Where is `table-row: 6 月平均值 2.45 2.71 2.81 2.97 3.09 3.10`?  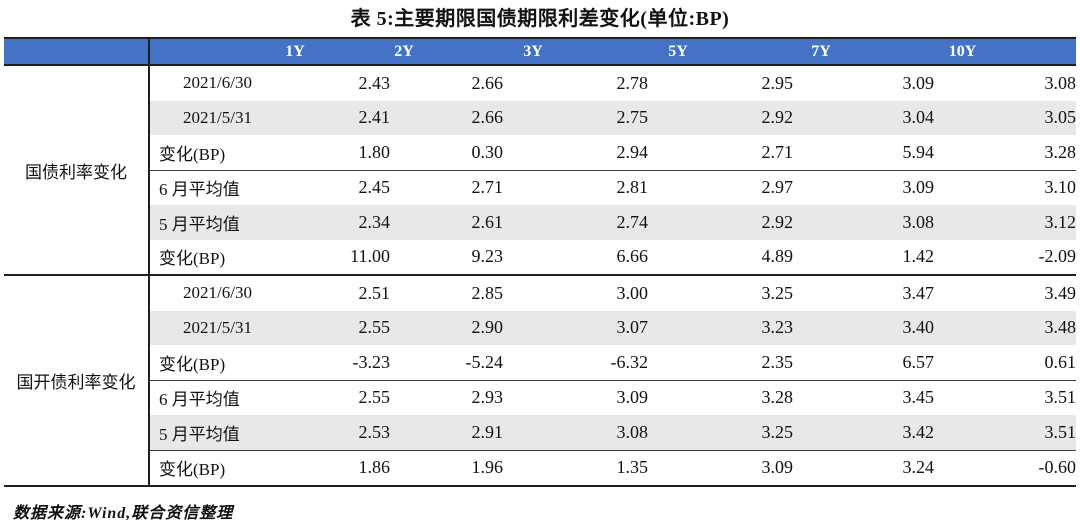 table-row: 6 月平均值 2.45 2.71 2.81 2.97 3.09 3.10 is located at coordinates (540, 187).